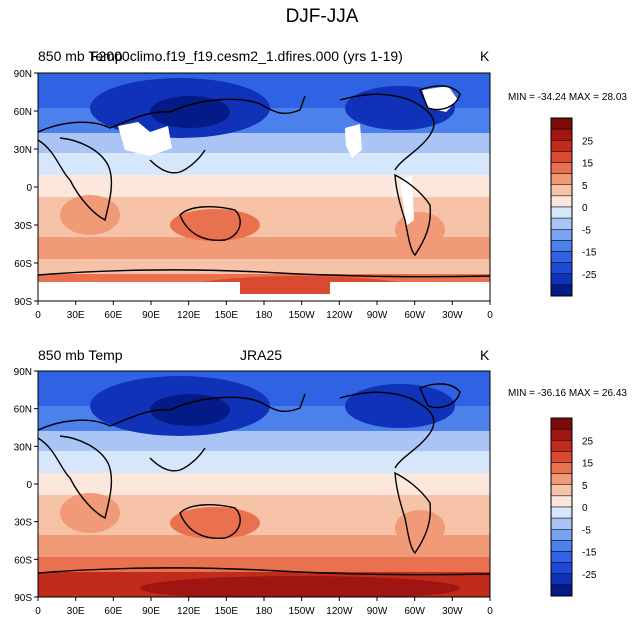 The height and width of the screenshot is (627, 644). What do you see at coordinates (190, 112) in the screenshot?
I see `siberia-core` at bounding box center [190, 112].